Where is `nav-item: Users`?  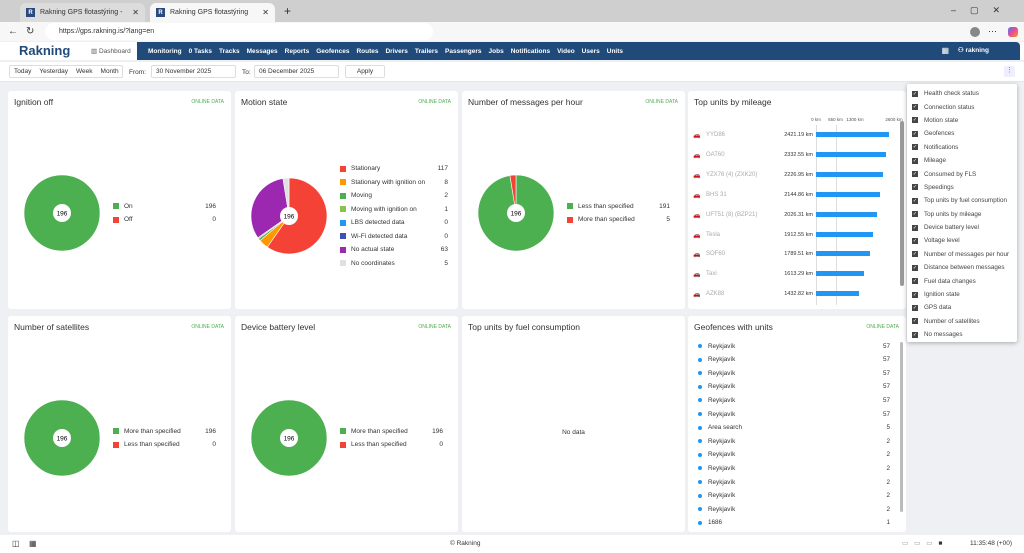
nav-item: Users is located at coordinates (590, 51).